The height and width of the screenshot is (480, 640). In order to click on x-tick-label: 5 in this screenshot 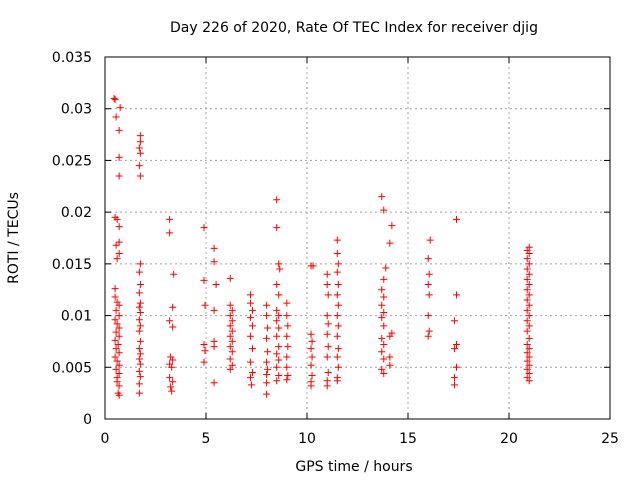, I will do `click(206, 439)`.